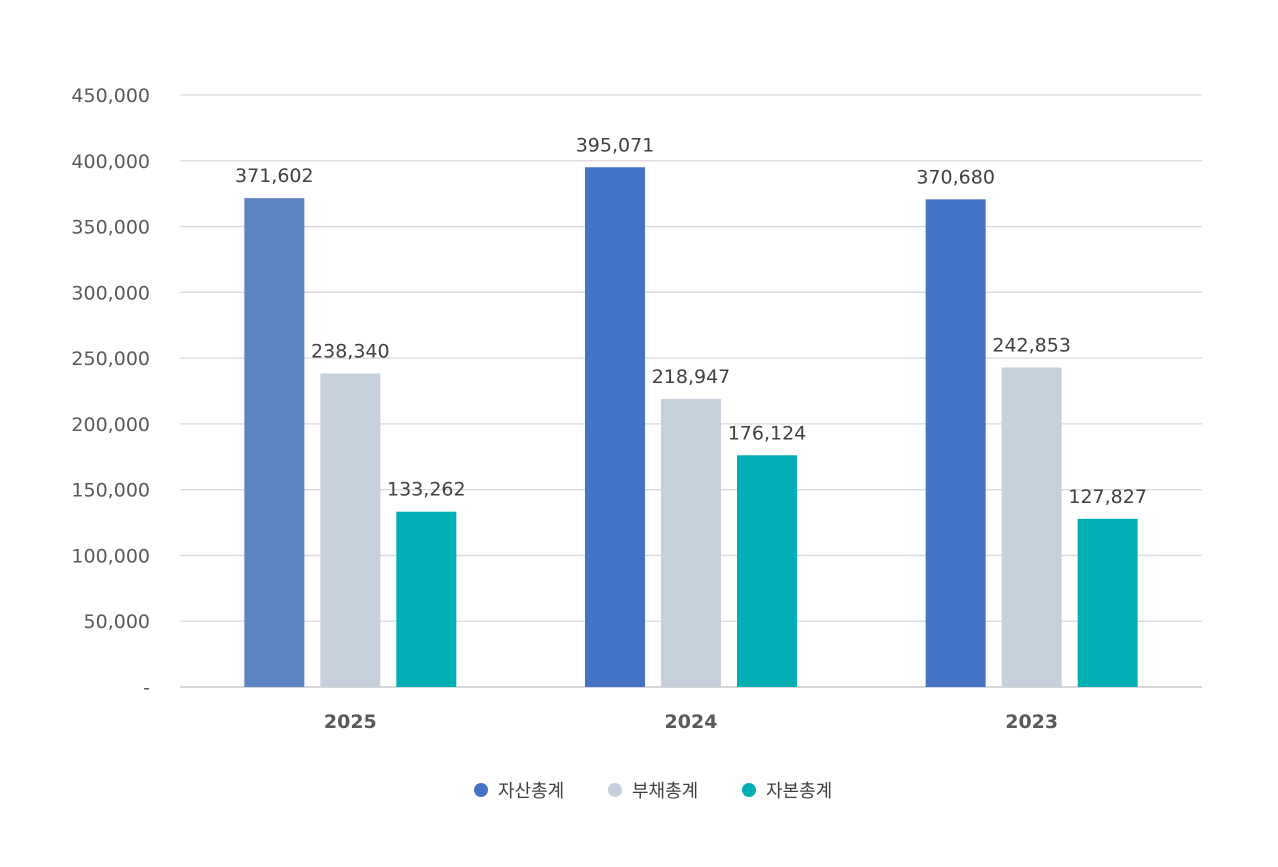  Describe the element at coordinates (274, 176) in the screenshot. I see `data-label: 371,602` at that location.